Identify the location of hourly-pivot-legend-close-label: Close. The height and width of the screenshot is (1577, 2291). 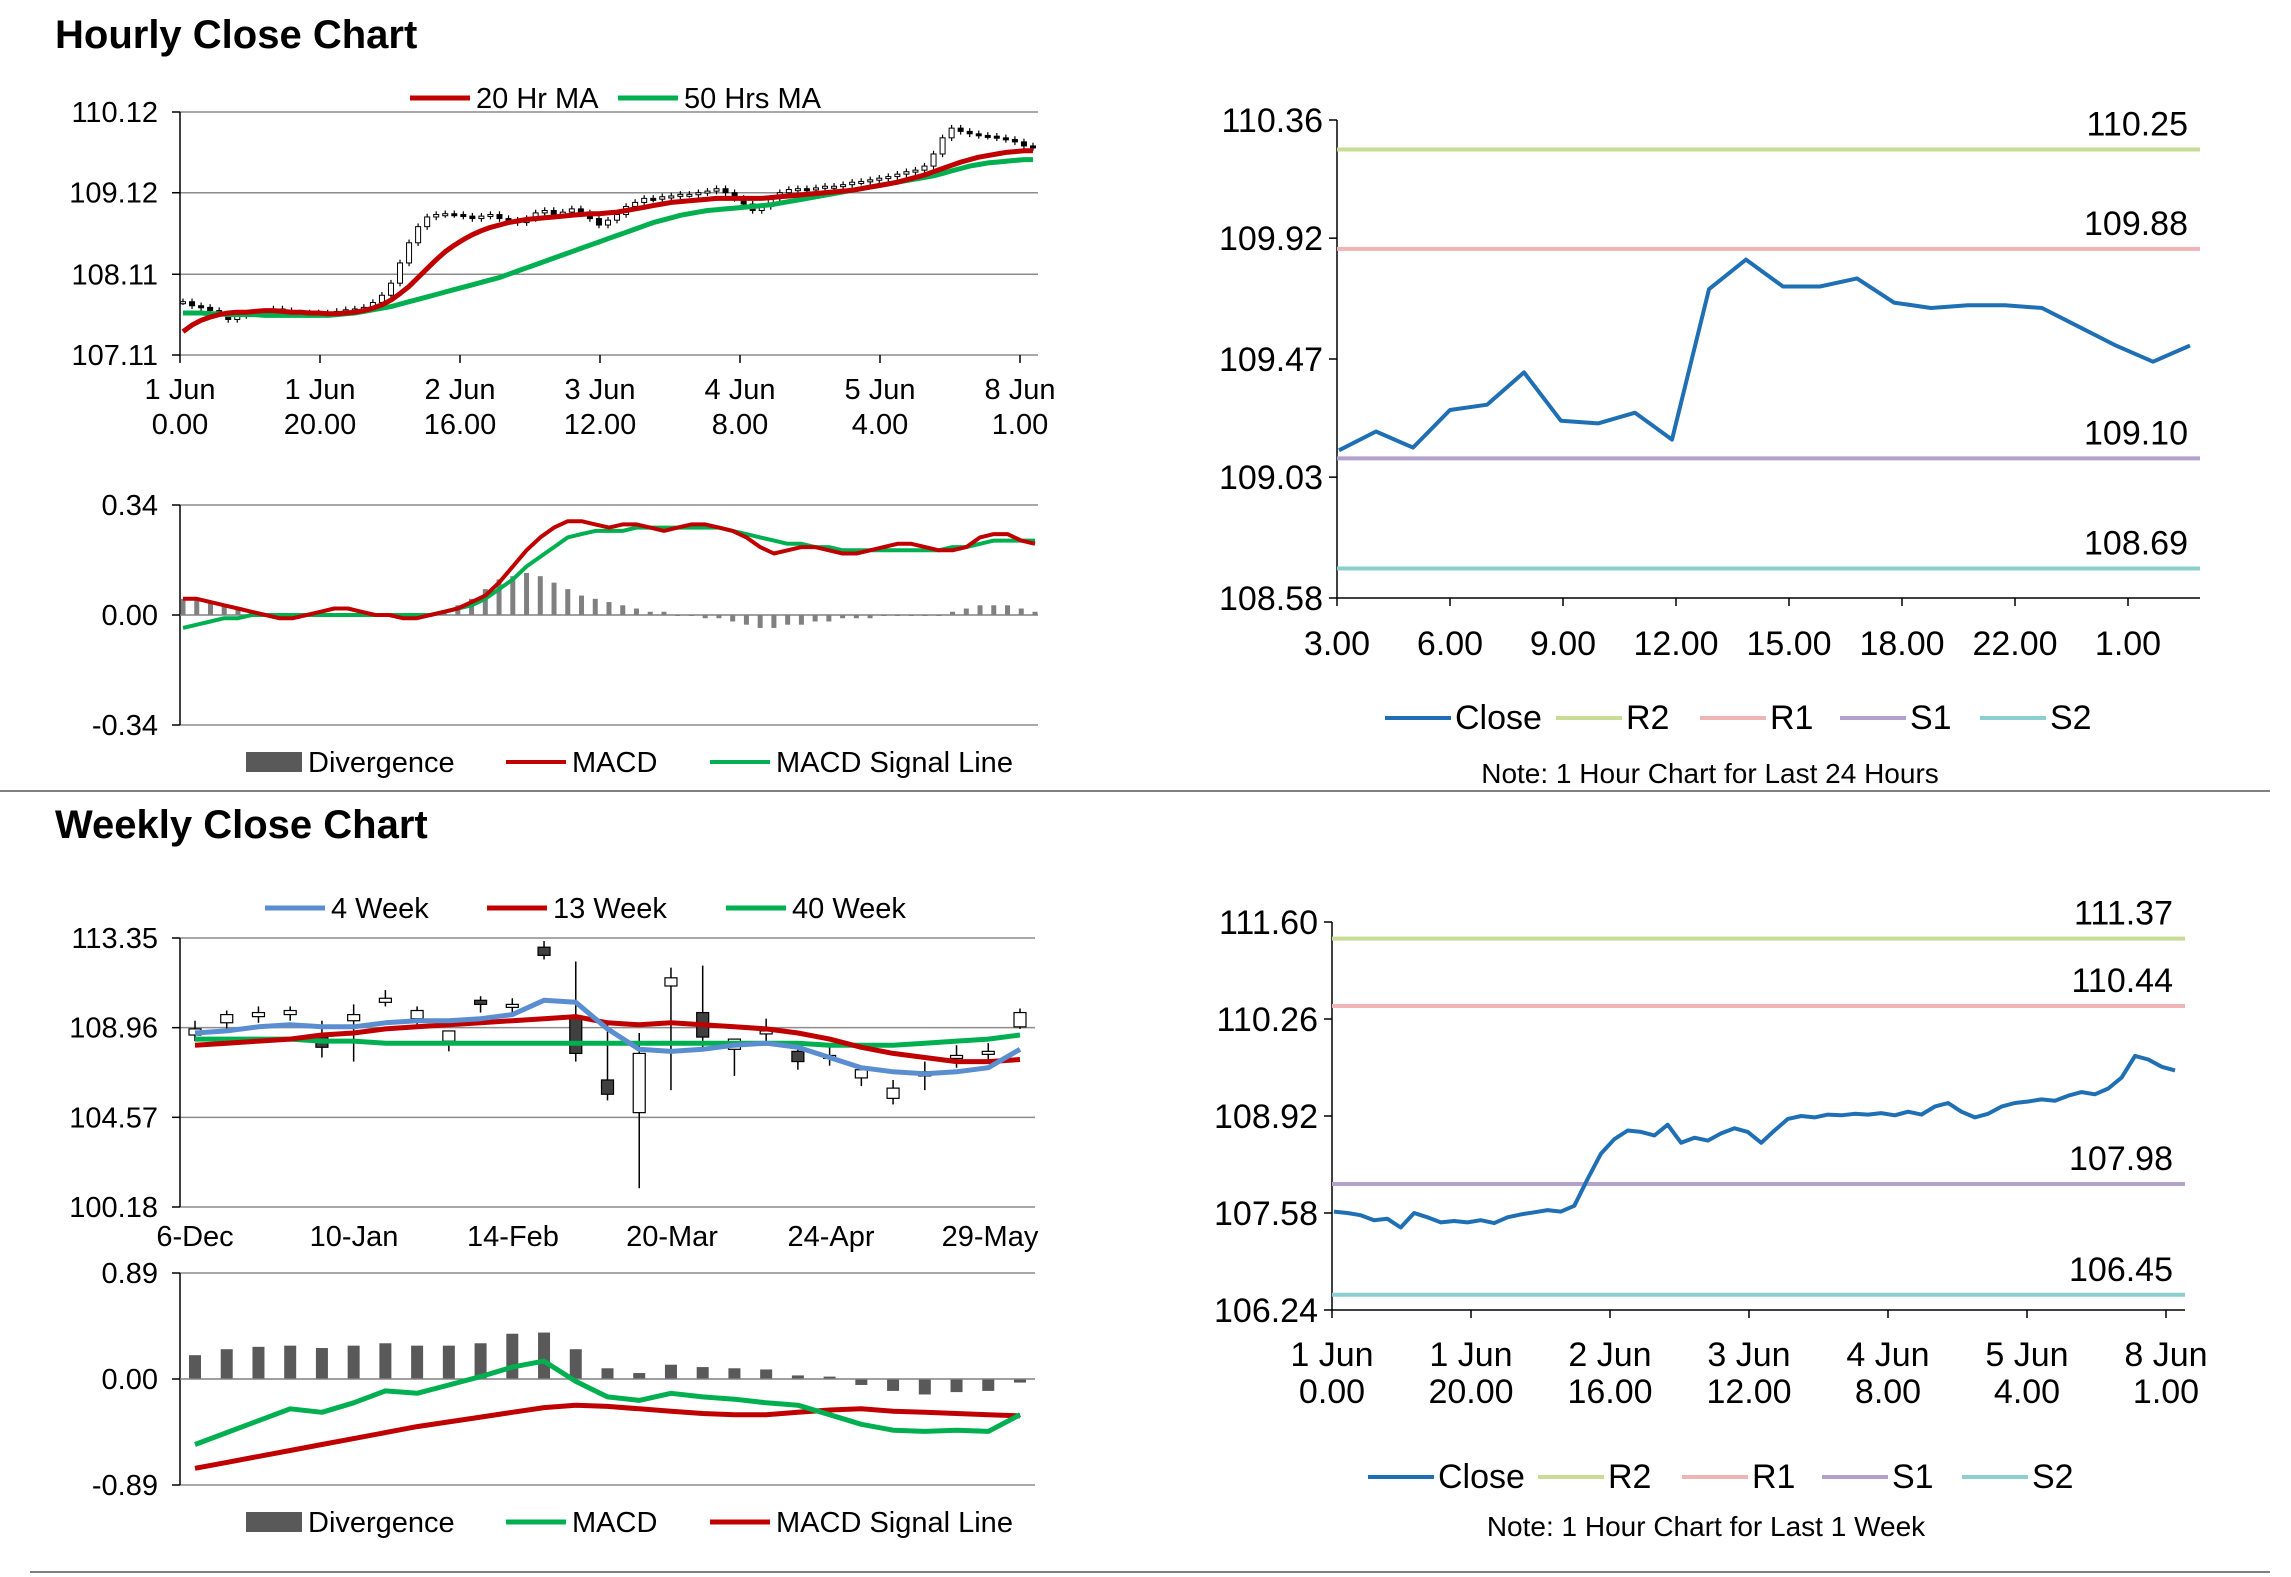
(1498, 718).